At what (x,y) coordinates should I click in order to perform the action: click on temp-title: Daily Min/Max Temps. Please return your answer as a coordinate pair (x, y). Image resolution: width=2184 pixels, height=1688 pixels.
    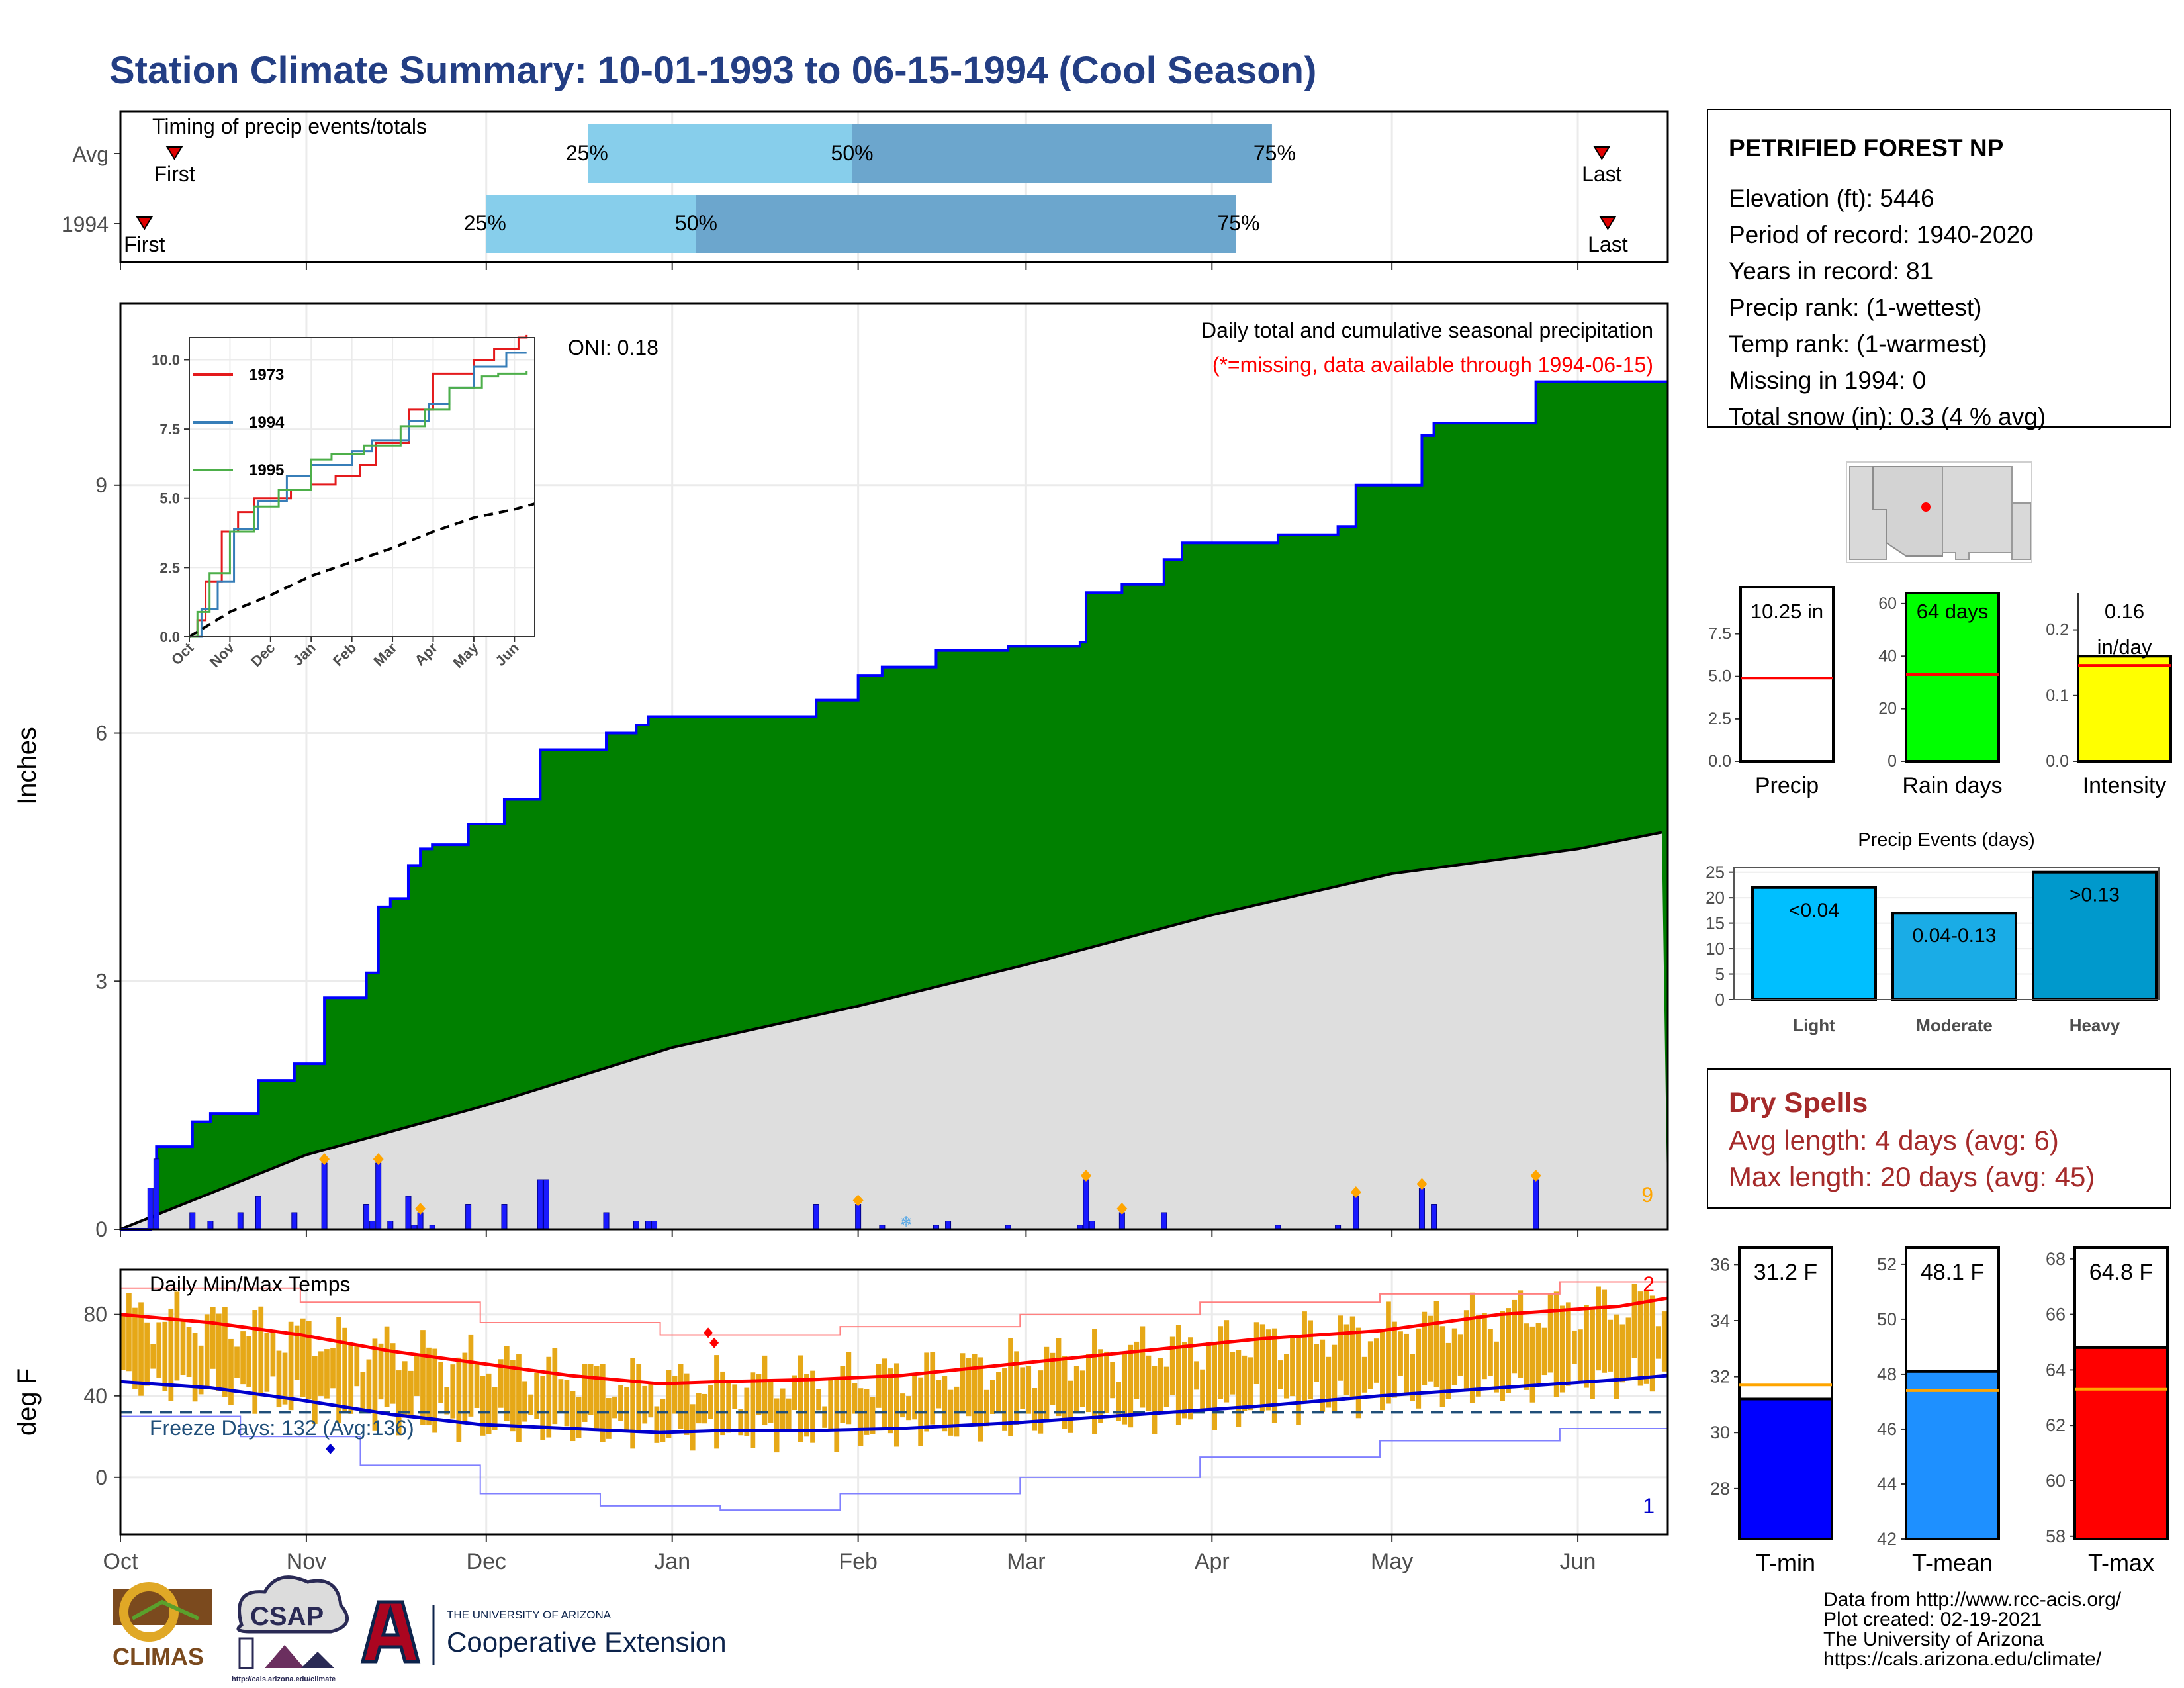
    Looking at the image, I should click on (250, 1284).